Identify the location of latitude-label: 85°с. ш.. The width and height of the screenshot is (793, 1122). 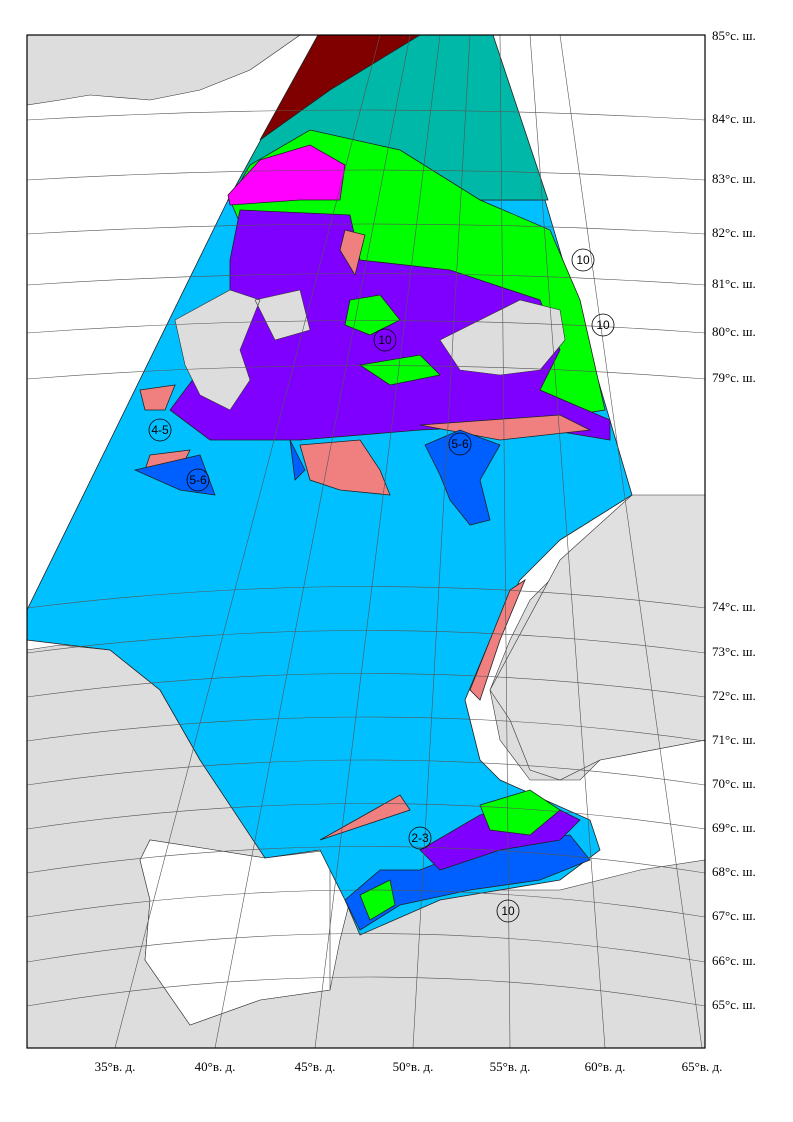
(734, 35).